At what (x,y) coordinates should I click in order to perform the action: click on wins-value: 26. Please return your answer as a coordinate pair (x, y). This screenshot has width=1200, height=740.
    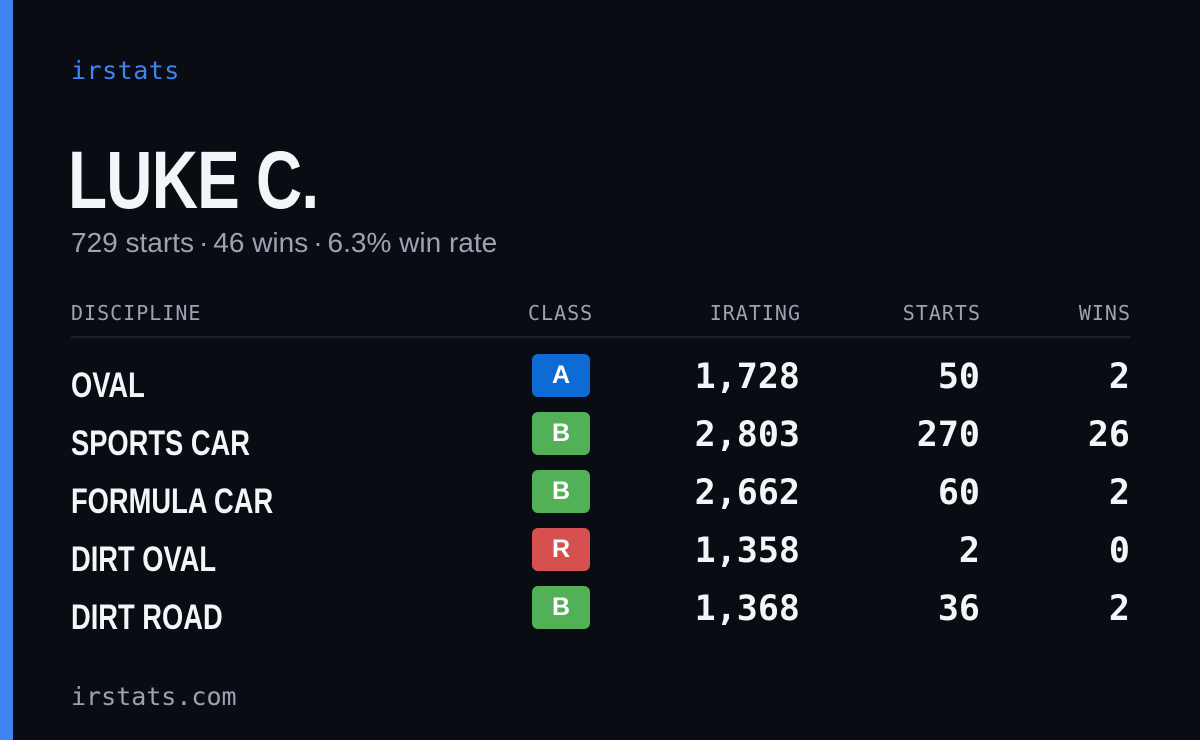
    Looking at the image, I should click on (1108, 435).